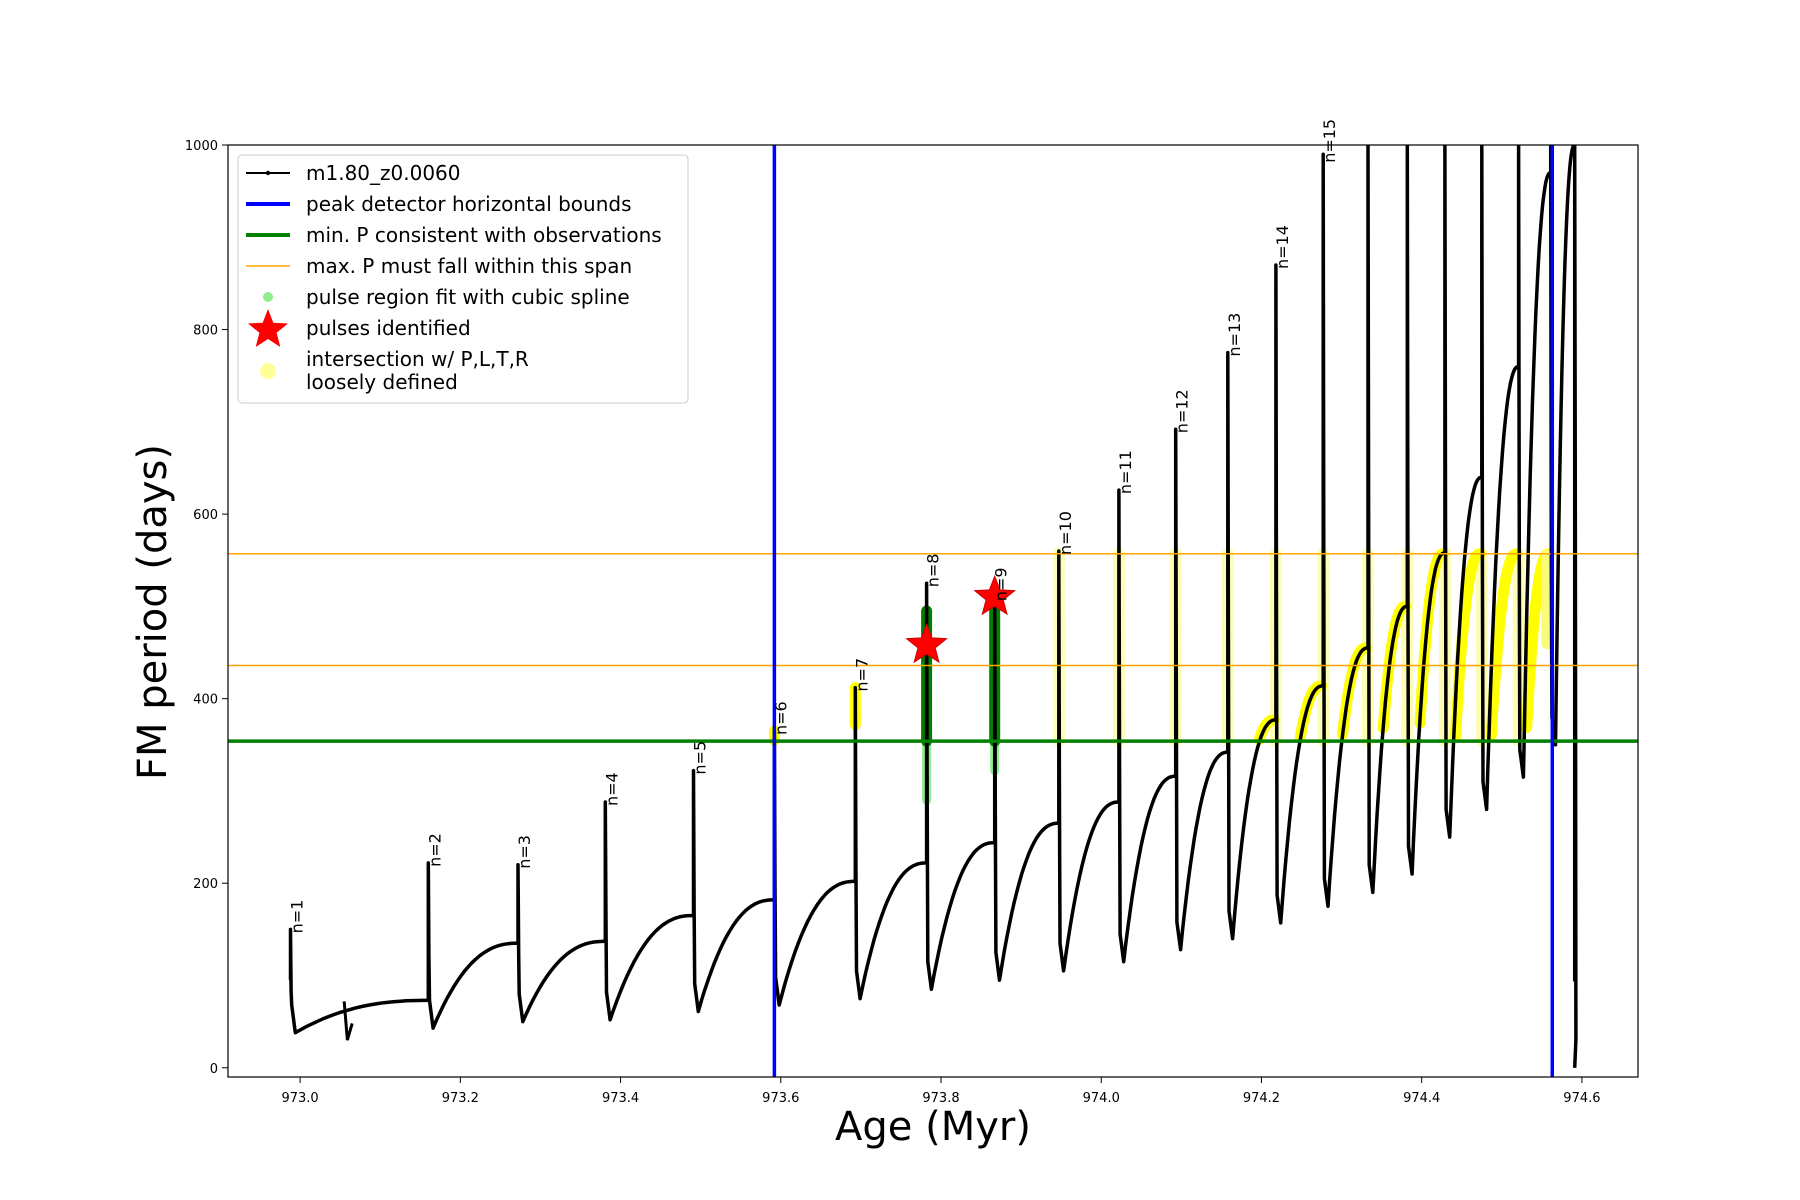 This screenshot has width=1800, height=1200. What do you see at coordinates (1125, 472) in the screenshot?
I see `pulse-label-11: n=11` at bounding box center [1125, 472].